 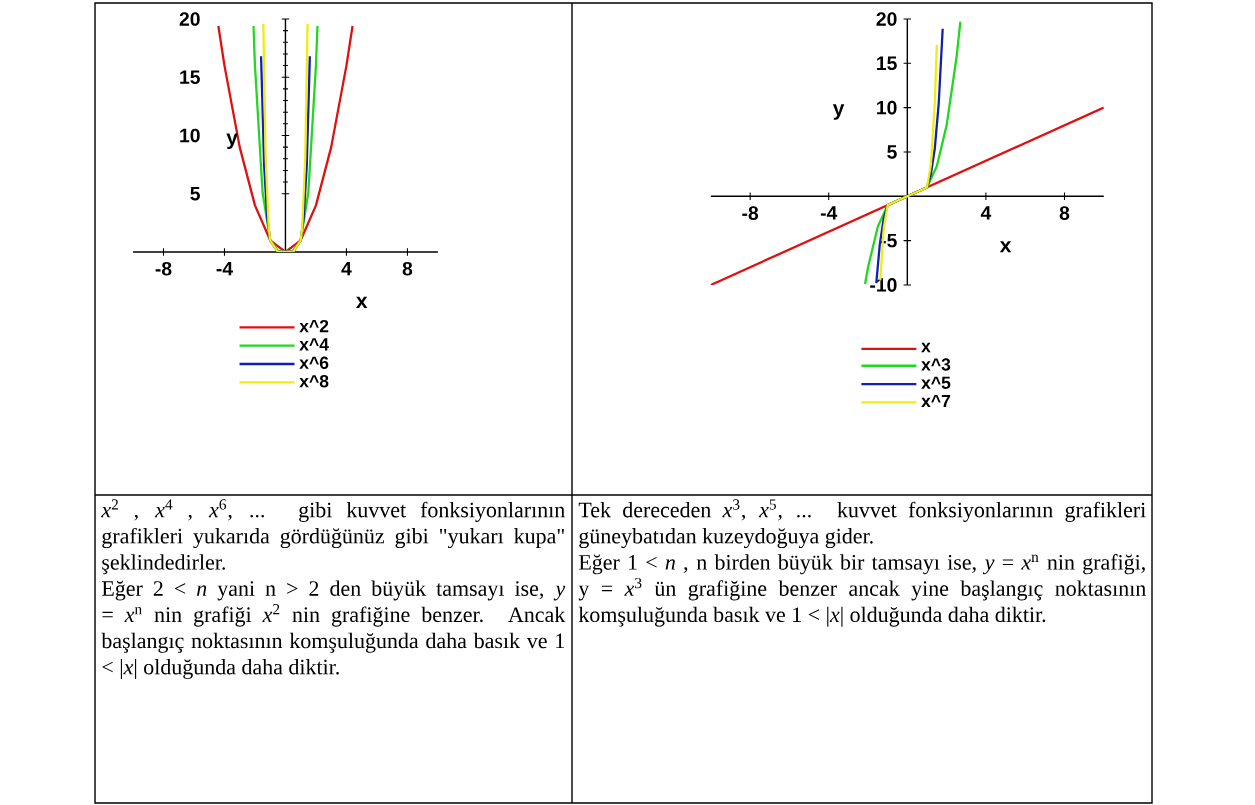 I want to click on legend-label: x^8, so click(x=314, y=381).